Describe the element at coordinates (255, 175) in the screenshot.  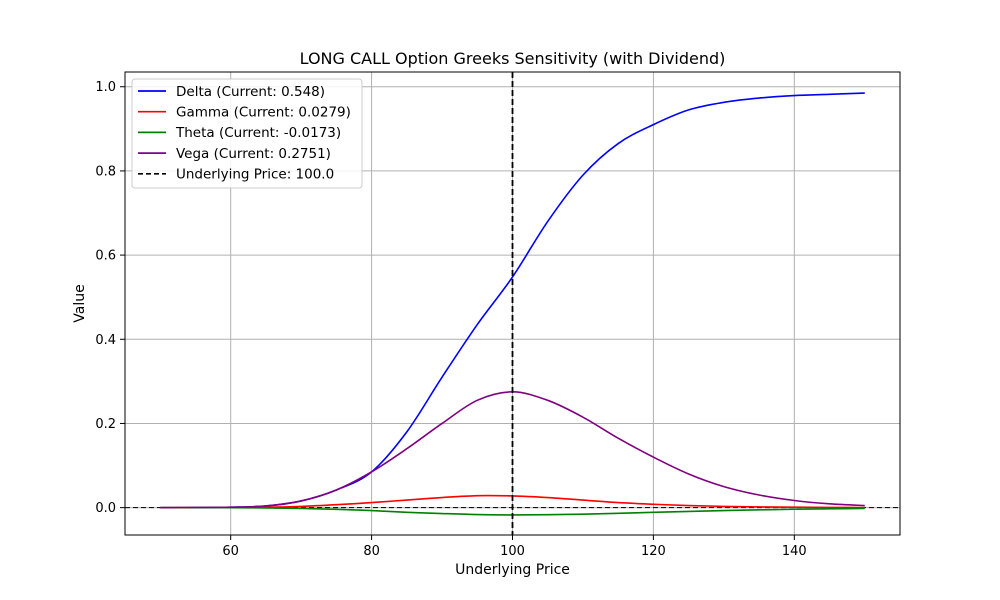
I see `legend-underlying-price-label: Underlying Price: 100.0` at that location.